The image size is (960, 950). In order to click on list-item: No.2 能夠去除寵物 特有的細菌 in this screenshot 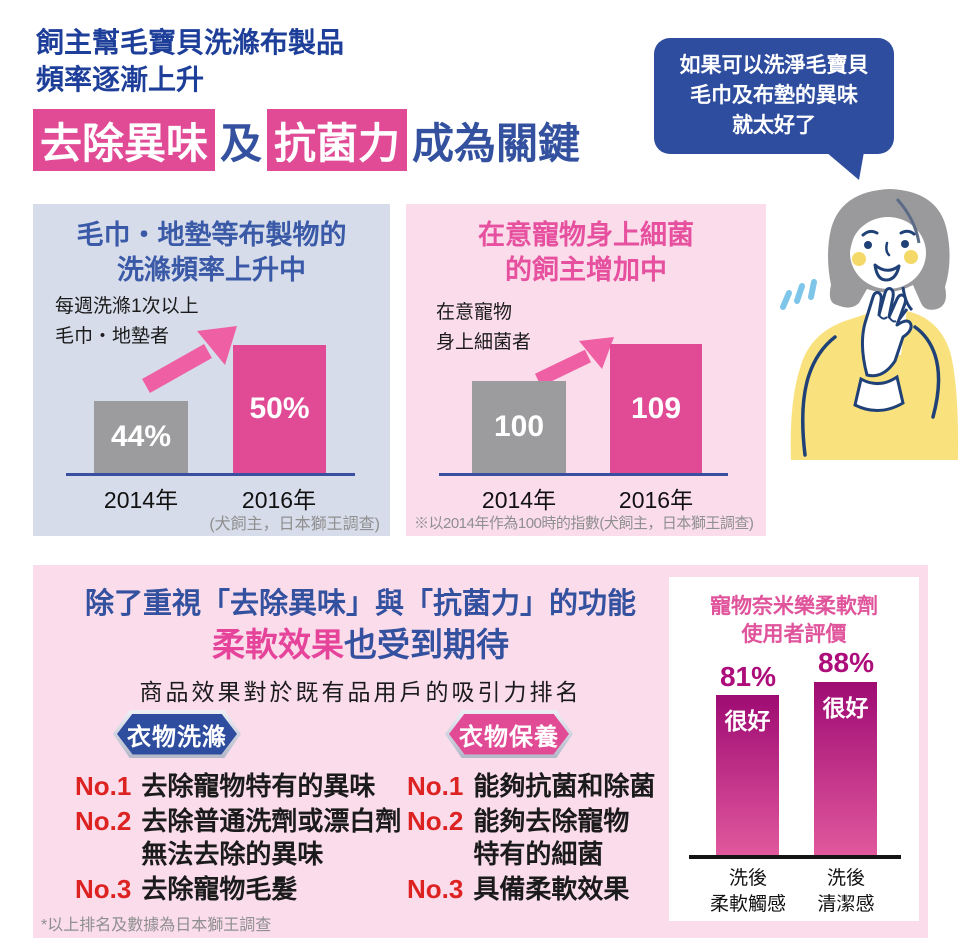, I will do `click(518, 837)`.